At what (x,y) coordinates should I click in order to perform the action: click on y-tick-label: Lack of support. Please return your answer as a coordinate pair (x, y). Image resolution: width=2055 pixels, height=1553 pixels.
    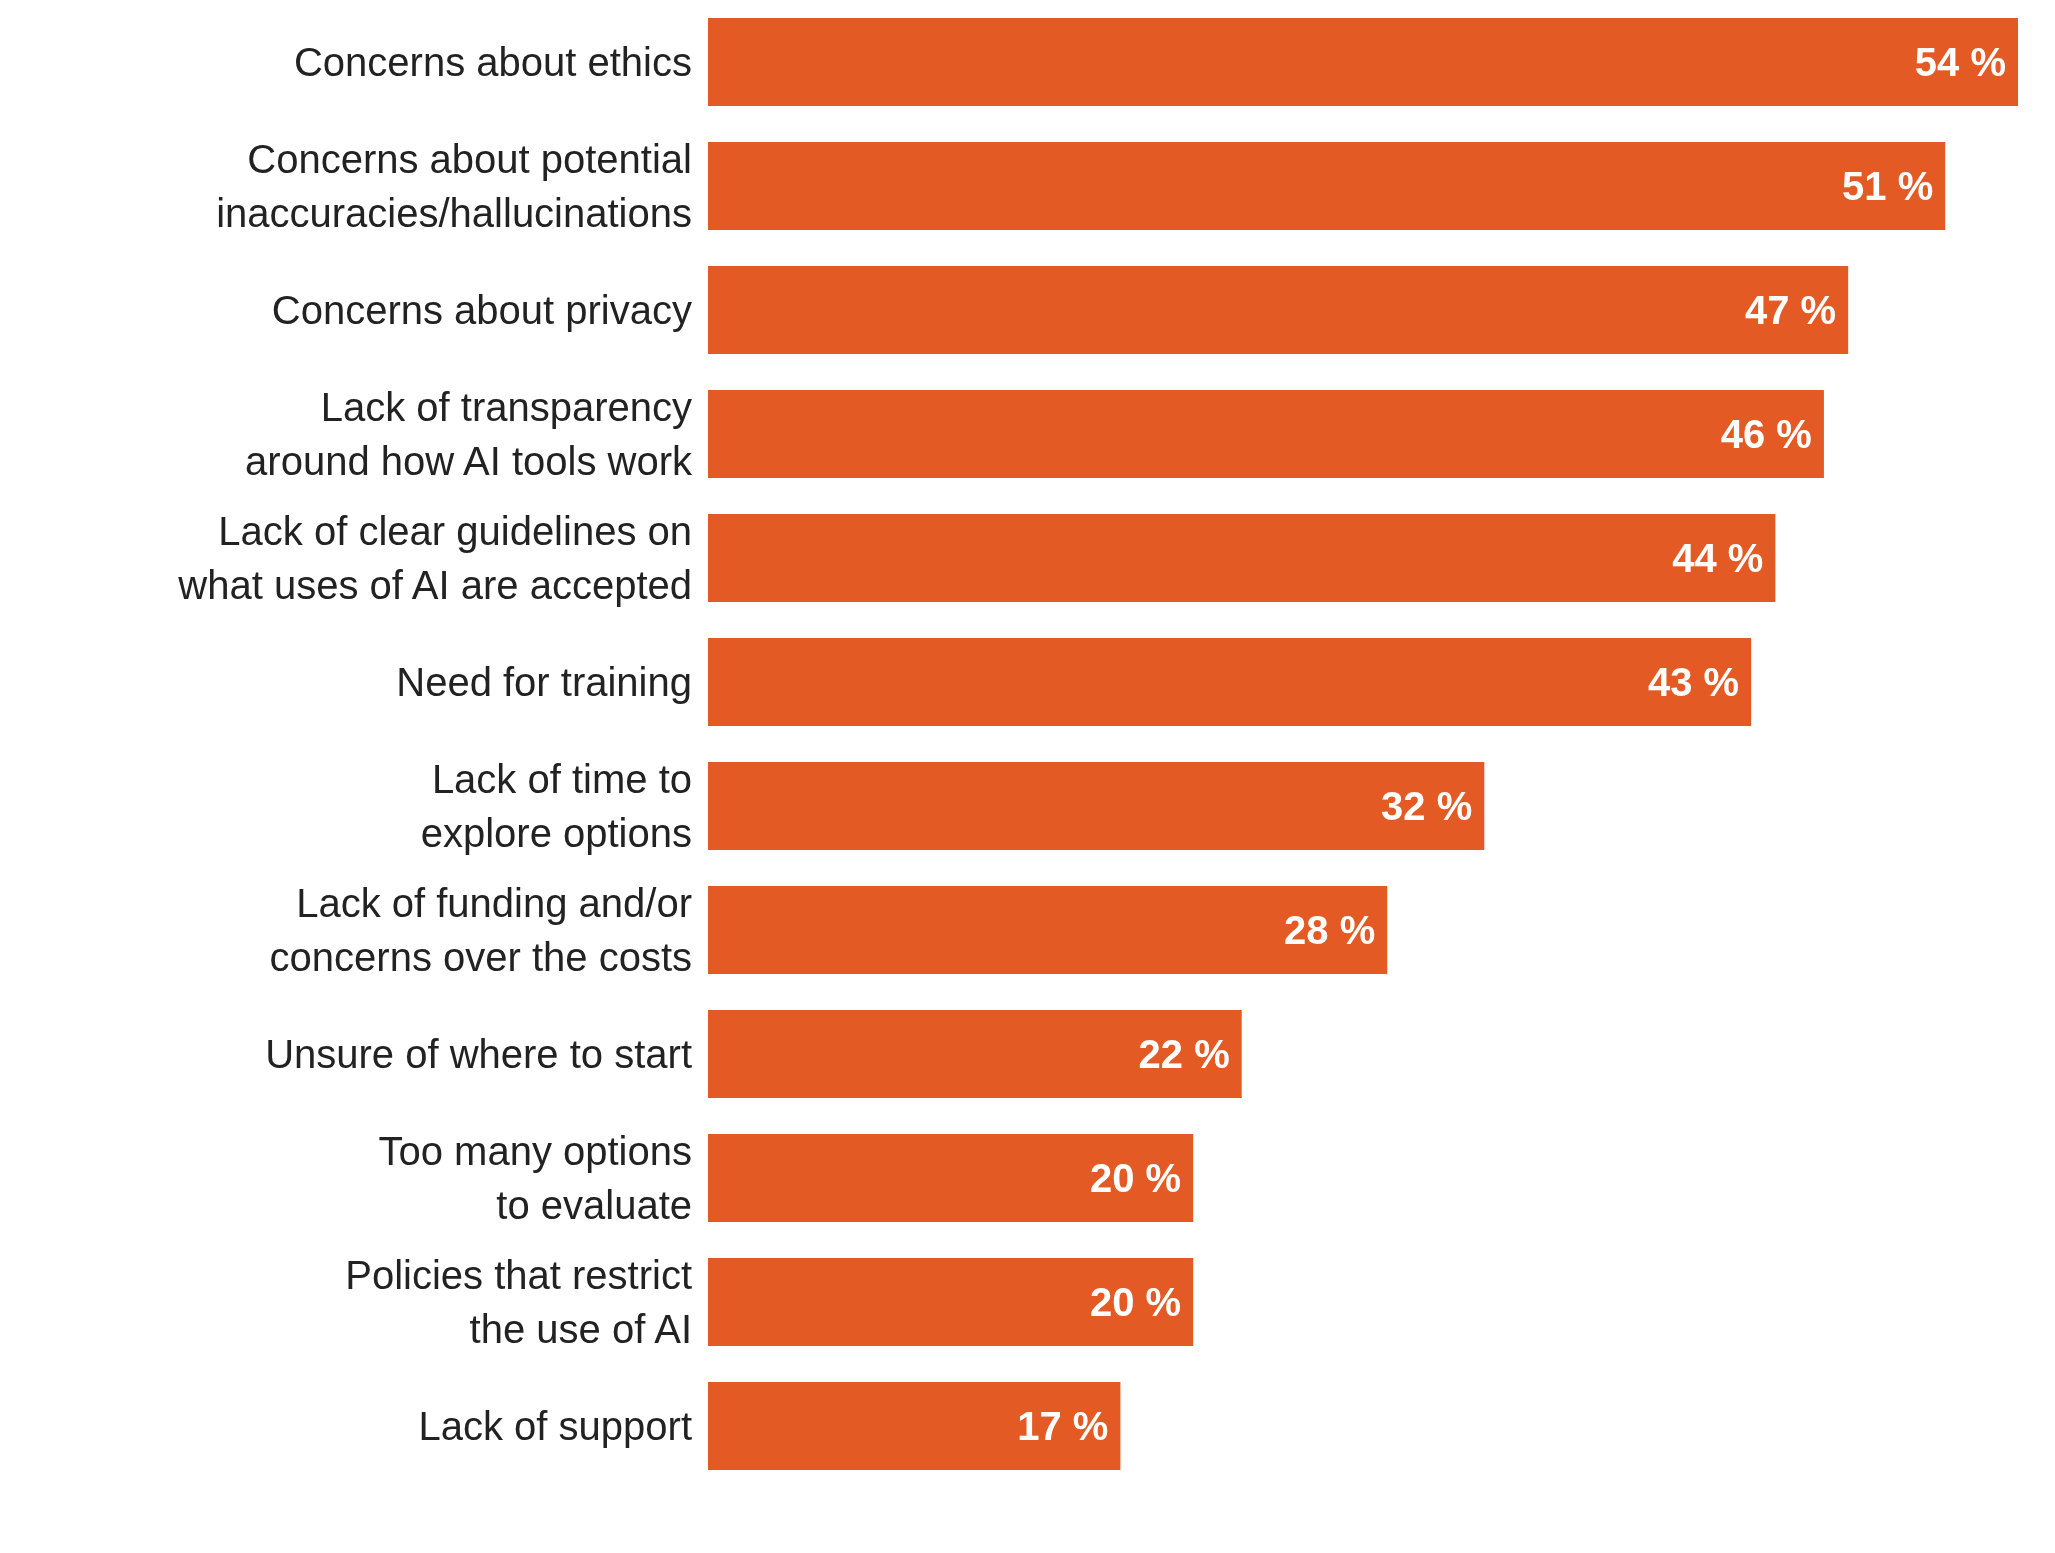
    Looking at the image, I should click on (555, 1426).